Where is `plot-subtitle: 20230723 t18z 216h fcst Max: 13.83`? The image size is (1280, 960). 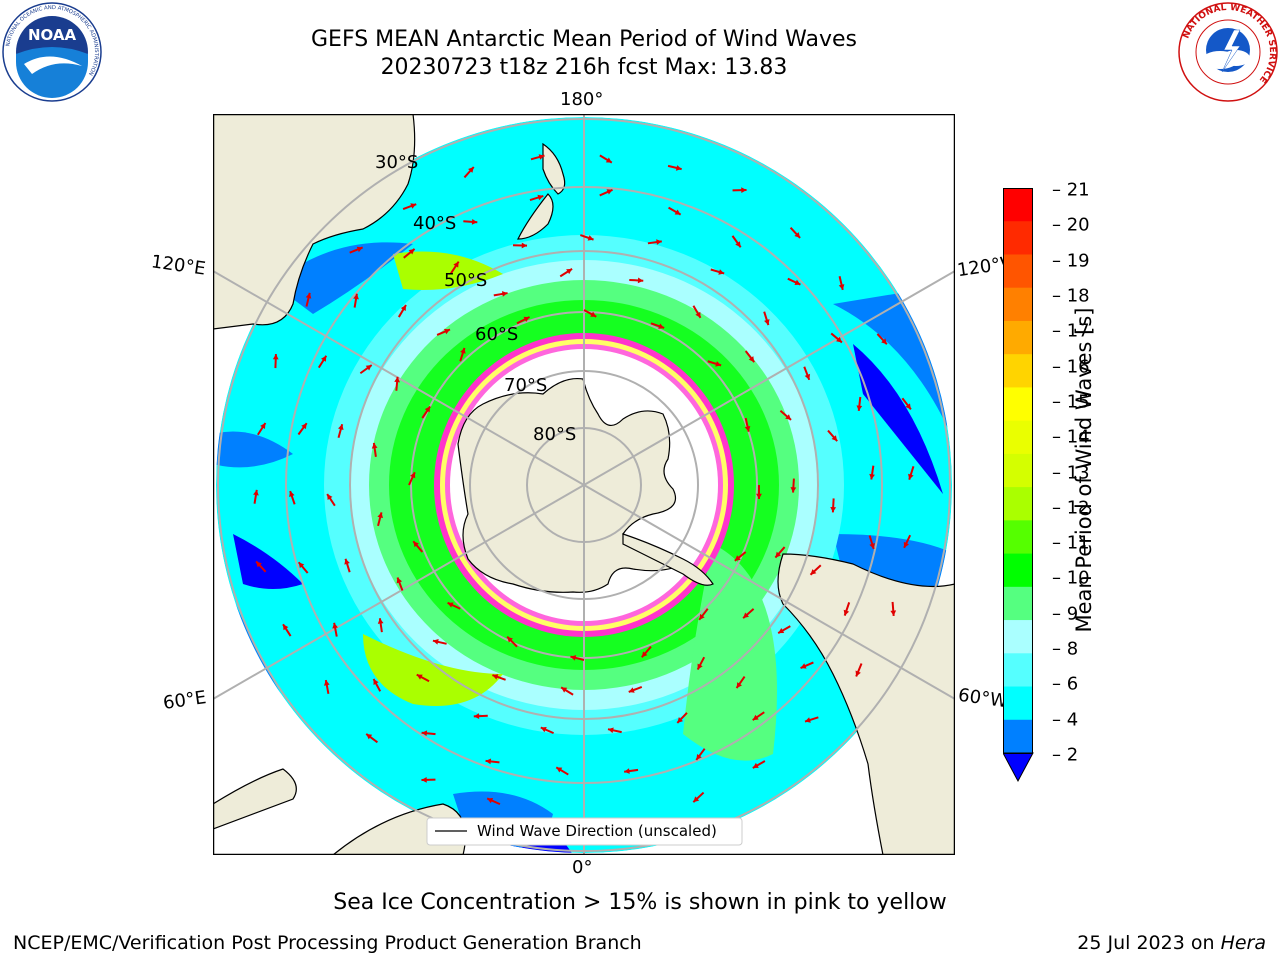 plot-subtitle: 20230723 t18z 216h fcst Max: 13.83 is located at coordinates (584, 67).